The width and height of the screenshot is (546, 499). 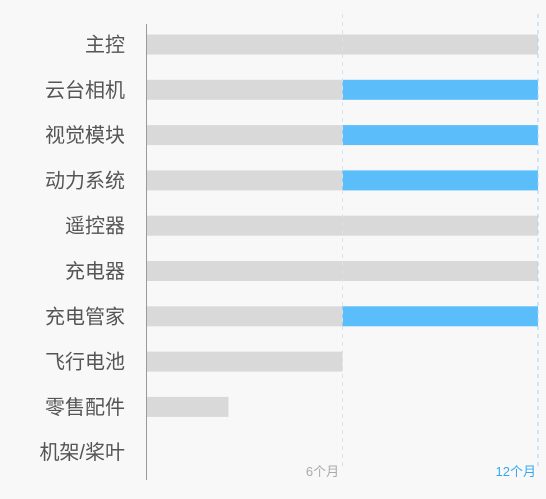 I want to click on category-label: 零售配件, so click(x=85, y=407).